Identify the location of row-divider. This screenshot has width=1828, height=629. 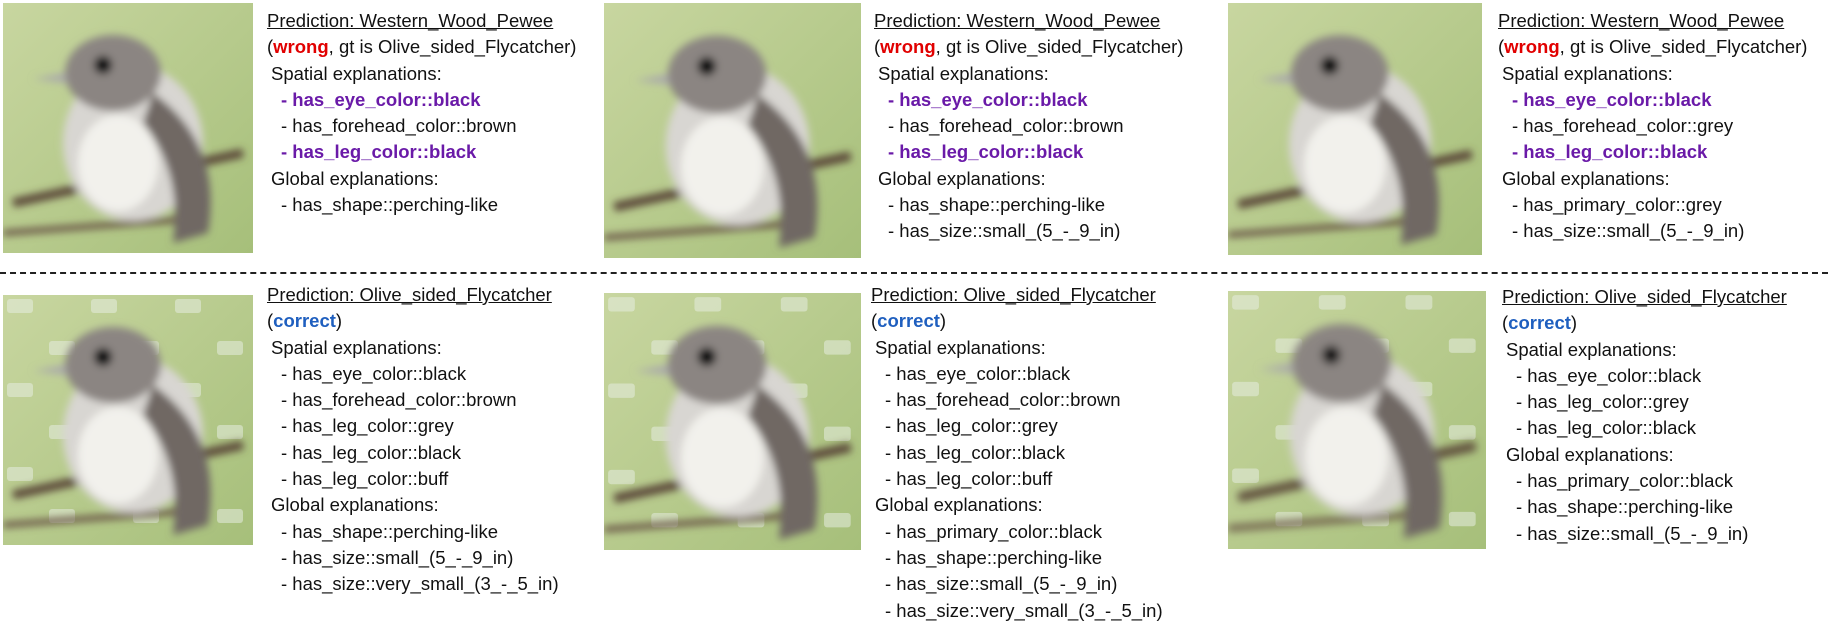
(914, 273).